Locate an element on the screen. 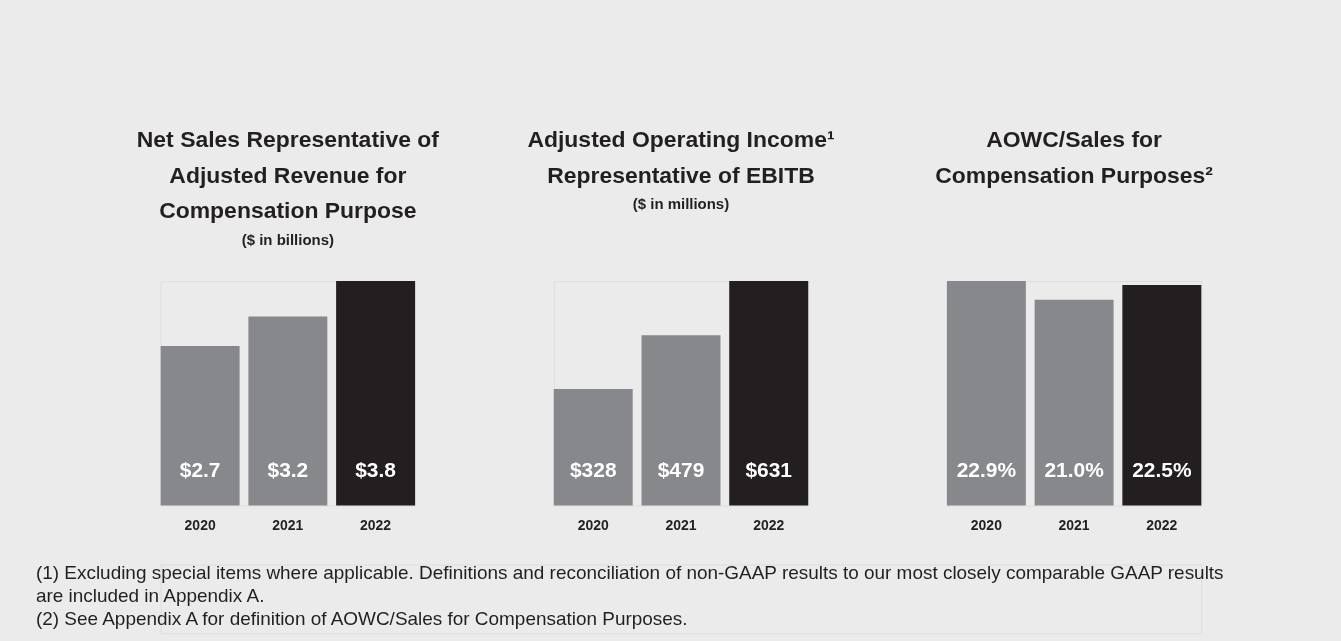  chart-title: AOWC/Sales for Compensation Purposes² is located at coordinates (1074, 157).